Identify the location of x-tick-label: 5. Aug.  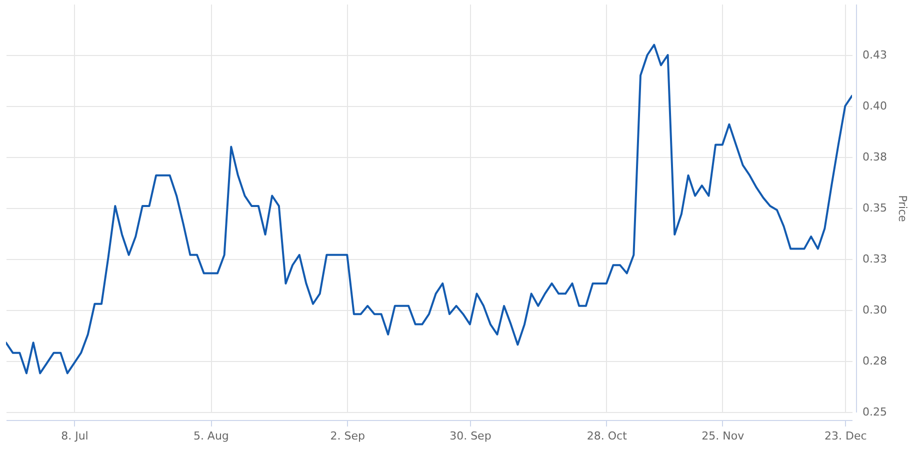
(211, 436).